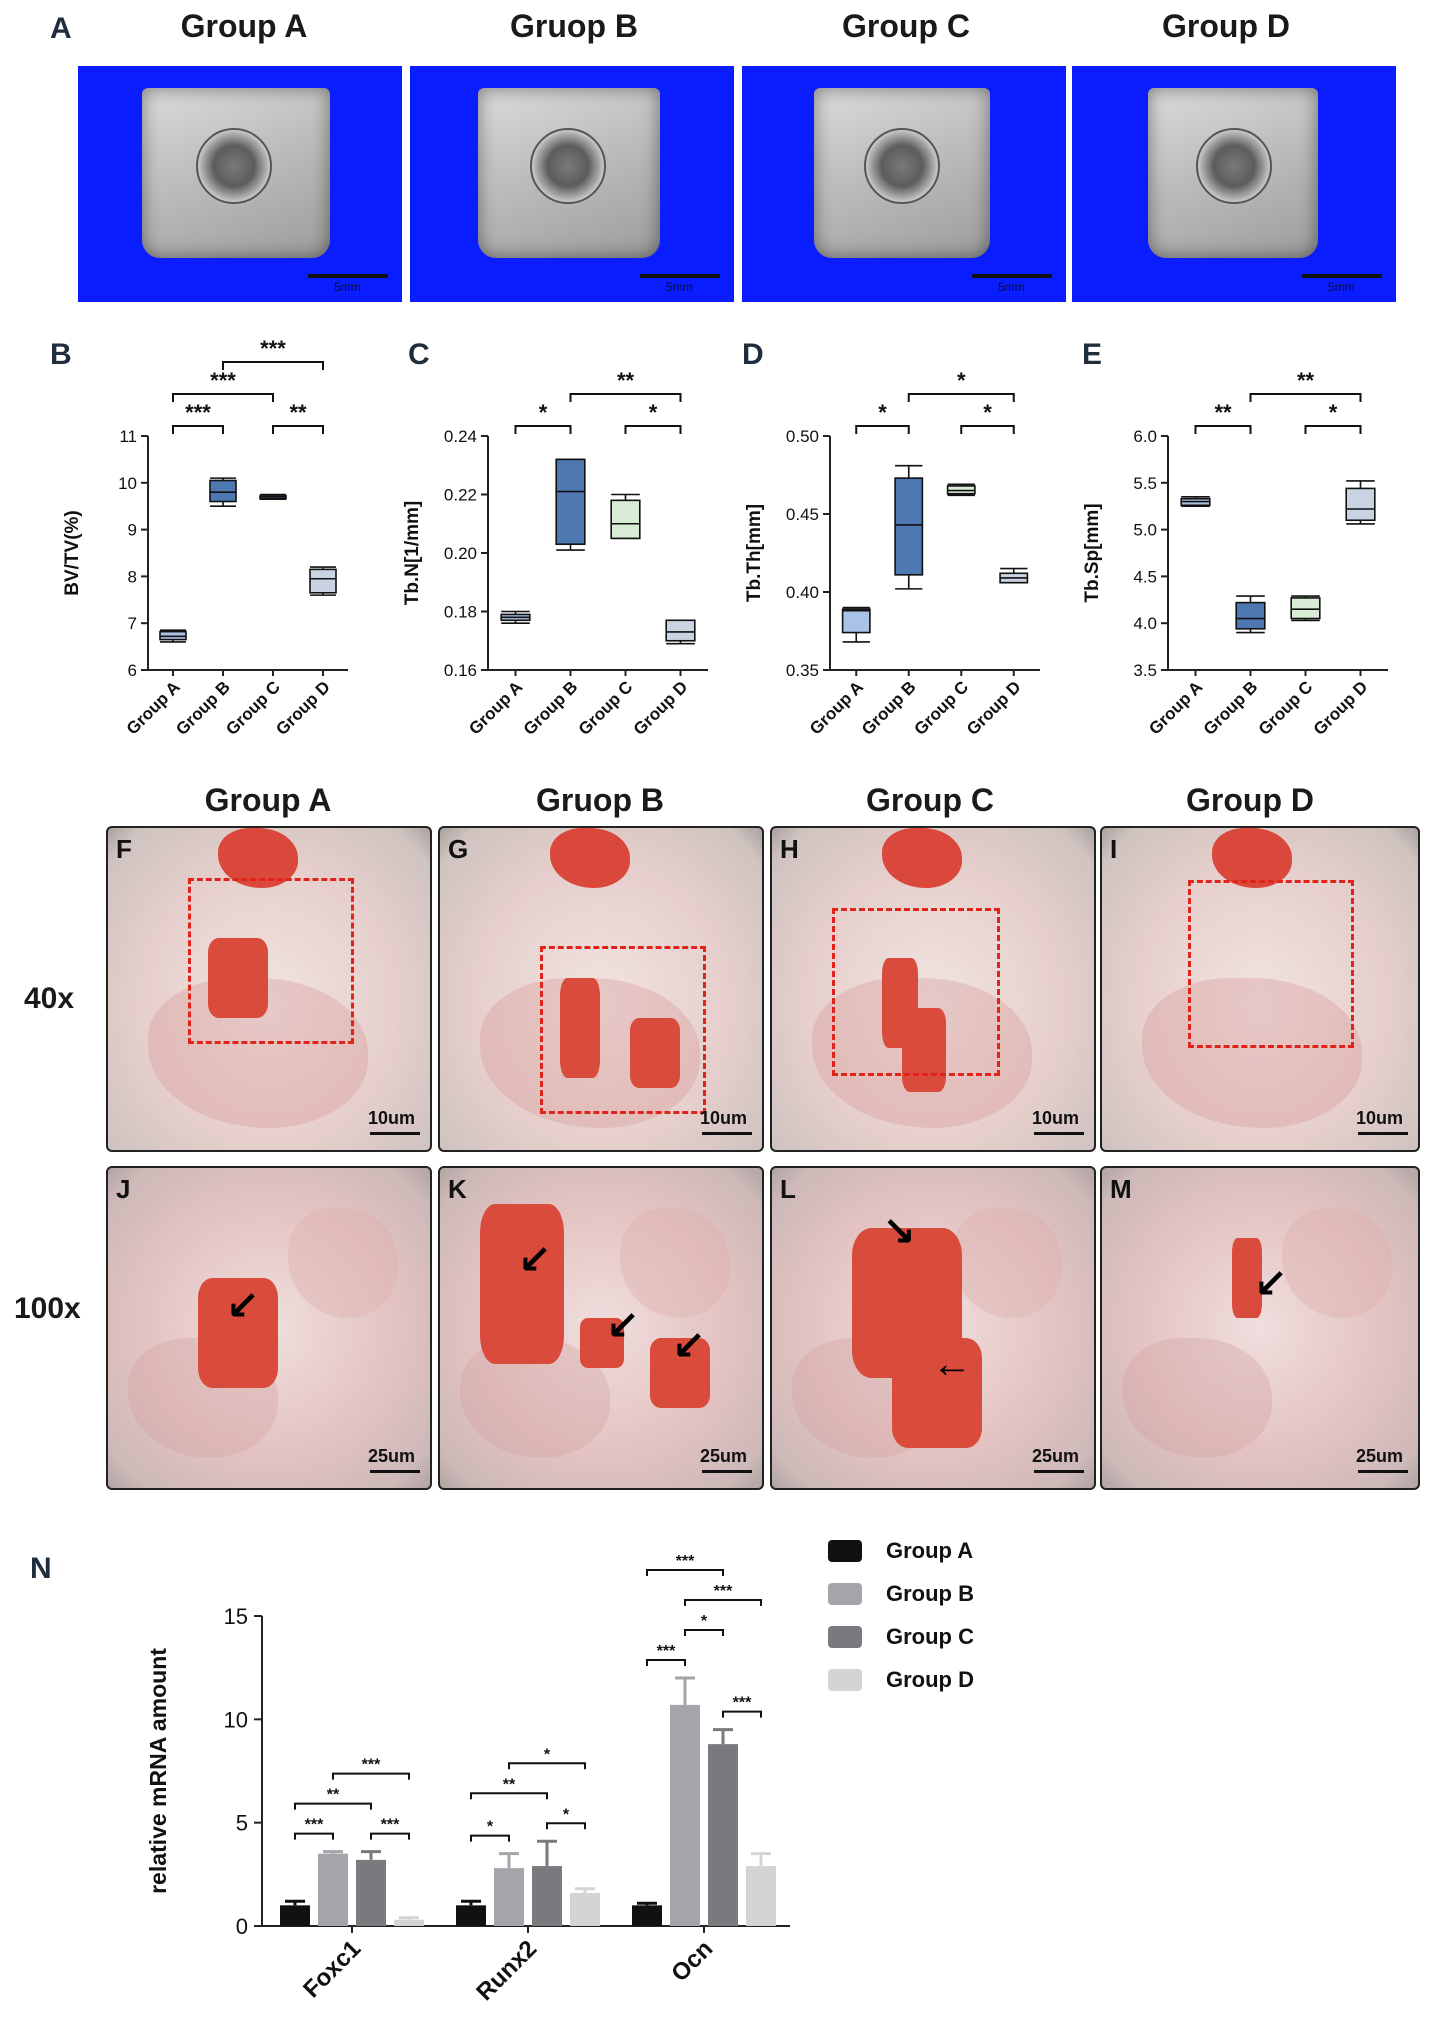 The height and width of the screenshot is (2037, 1445). Describe the element at coordinates (1056, 1118) in the screenshot. I see `scale-label: 10um` at that location.